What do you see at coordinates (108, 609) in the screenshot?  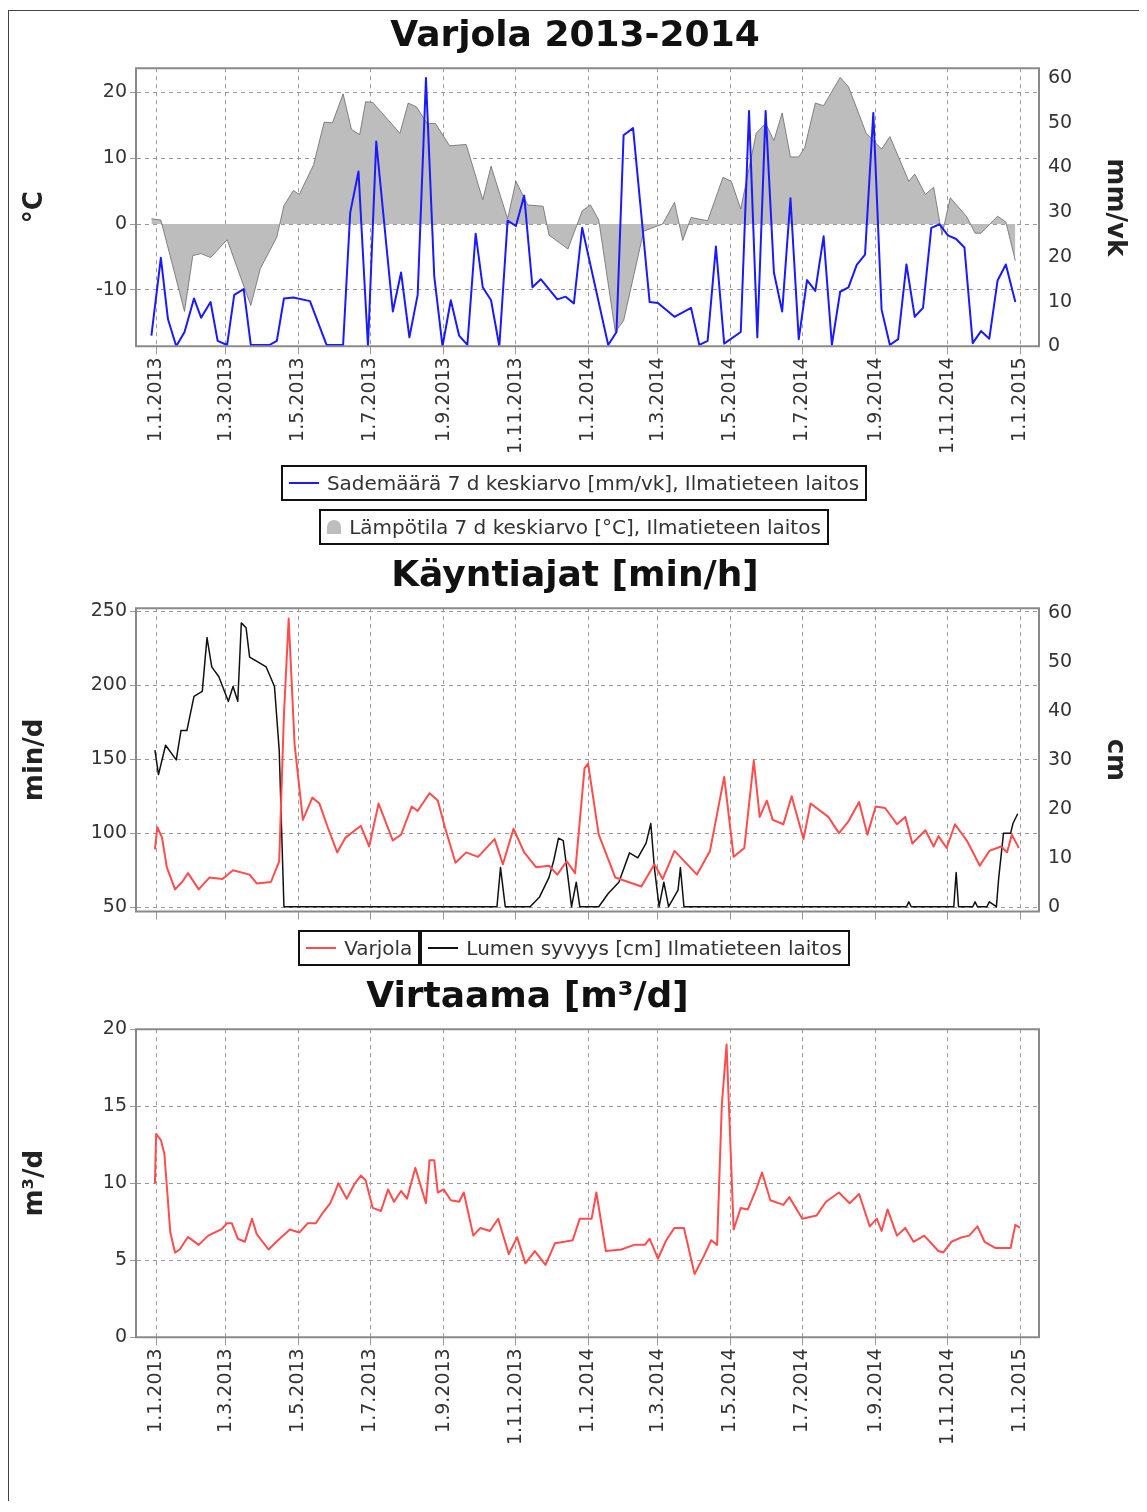 I see `y-tick-label: 250` at bounding box center [108, 609].